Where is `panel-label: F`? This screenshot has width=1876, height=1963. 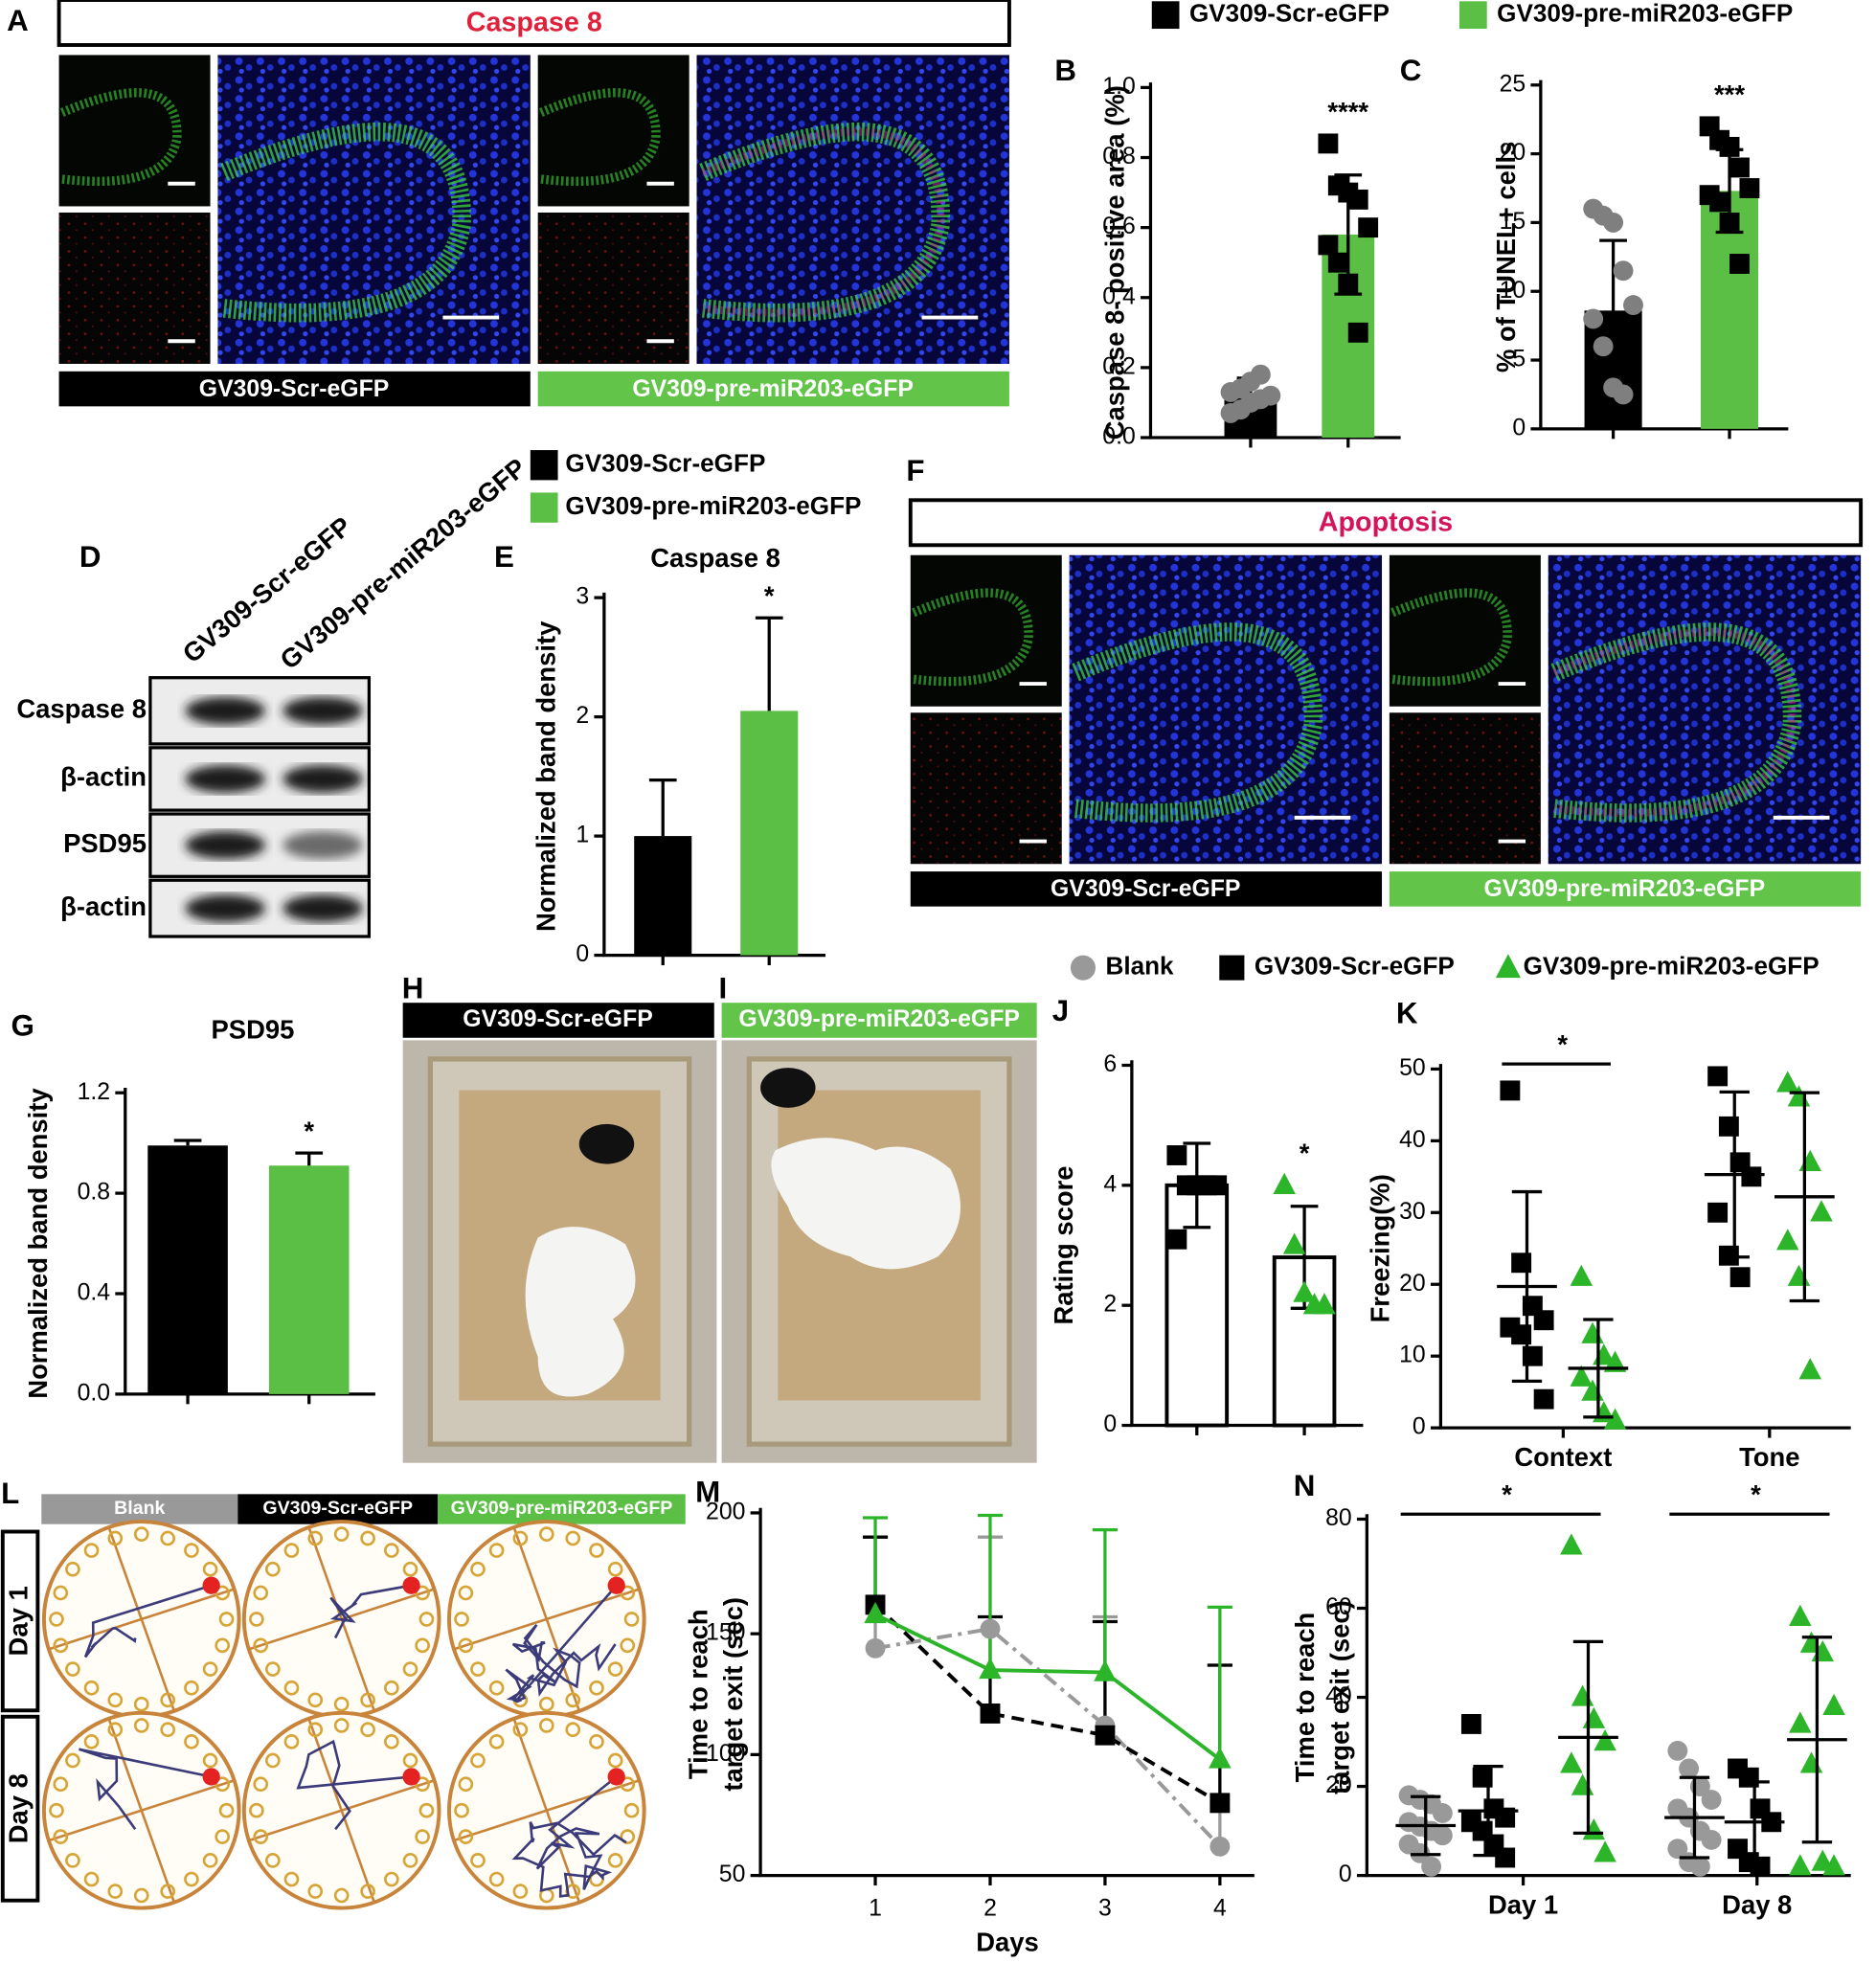
panel-label: F is located at coordinates (915, 470).